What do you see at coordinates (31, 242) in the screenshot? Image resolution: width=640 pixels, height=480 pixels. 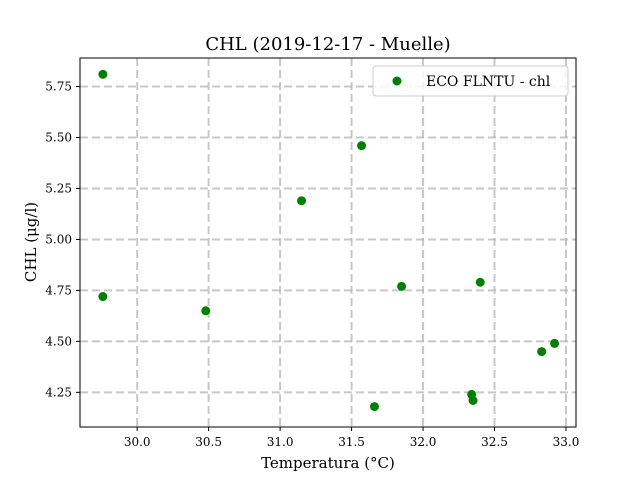 I see `y-axis-label: CHL (μg/l)` at bounding box center [31, 242].